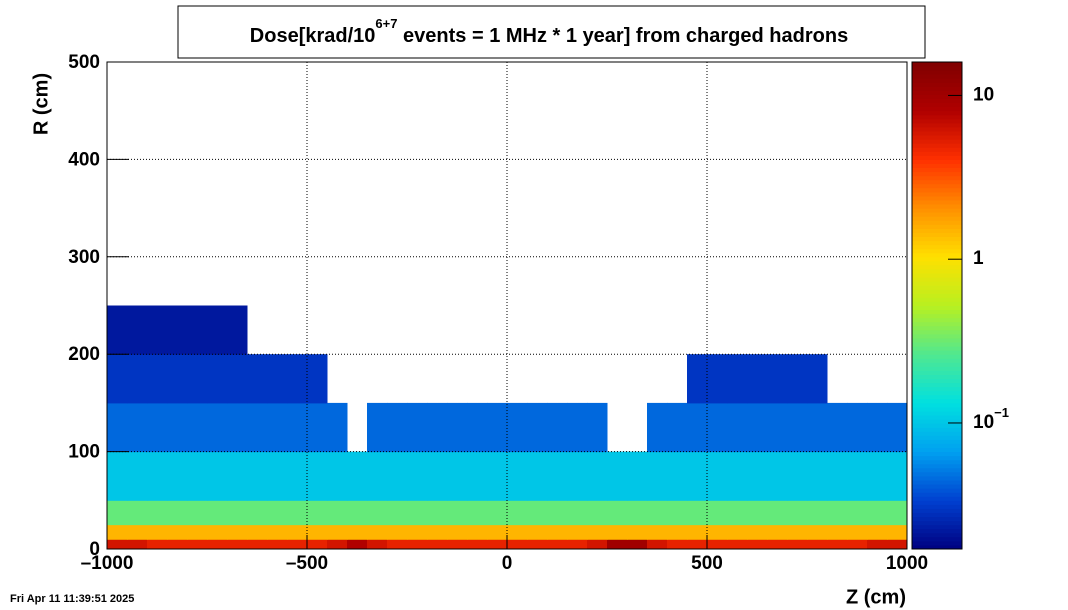  I want to click on footer-date: Fri Apr 11 11:39:51 2025, so click(72, 599).